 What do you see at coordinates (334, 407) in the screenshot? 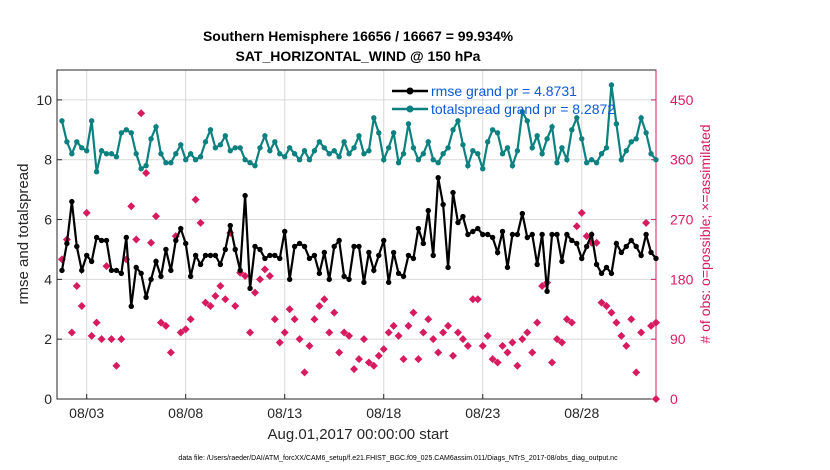
I see `x-axis: 08/03 08/08 08/13 08/18 08/23 08/28` at bounding box center [334, 407].